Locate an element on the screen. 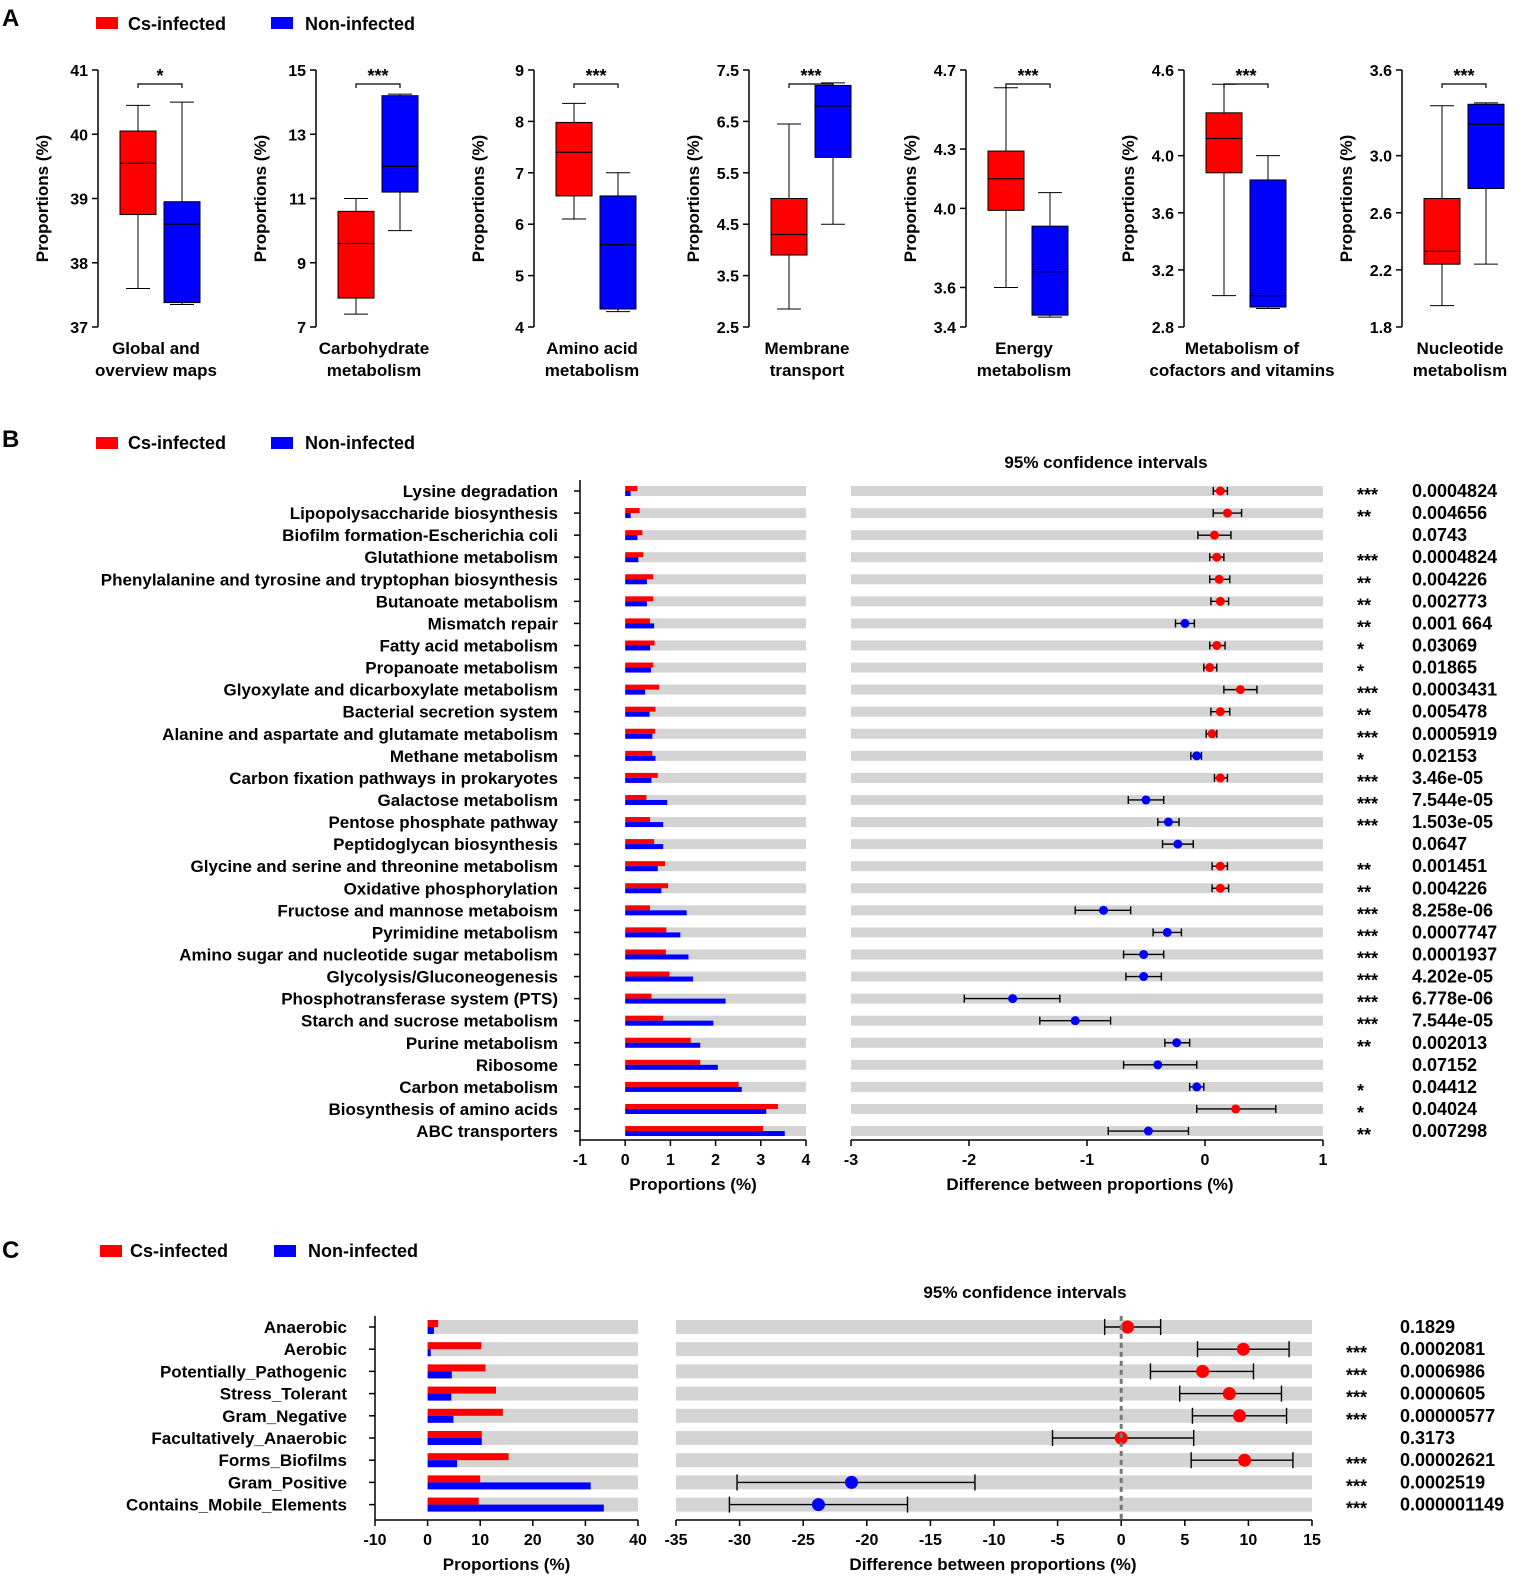  row-sig-marker: ** is located at coordinates (1364, 870).